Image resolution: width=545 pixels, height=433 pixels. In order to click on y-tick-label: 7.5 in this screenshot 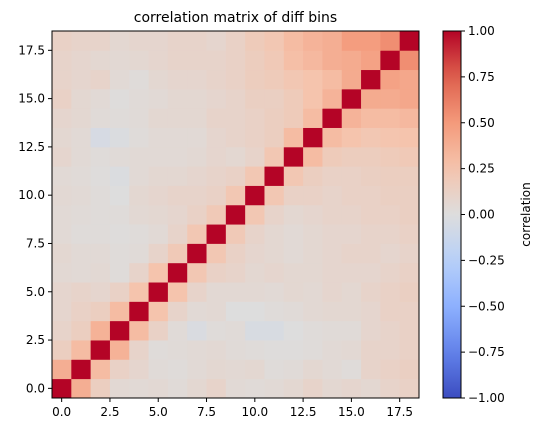, I will do `click(35, 243)`.